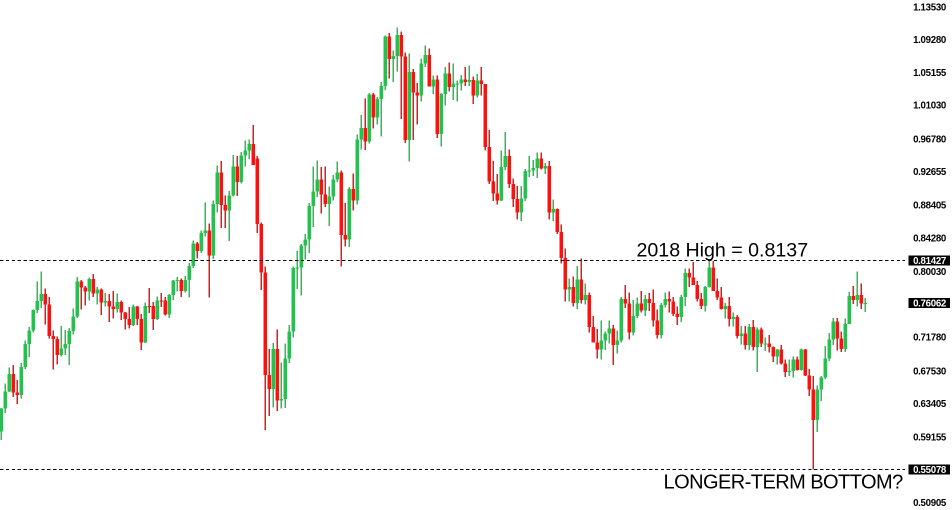  Describe the element at coordinates (784, 483) in the screenshot. I see `svg-text: LONGER-TERM BOTTOM?` at that location.